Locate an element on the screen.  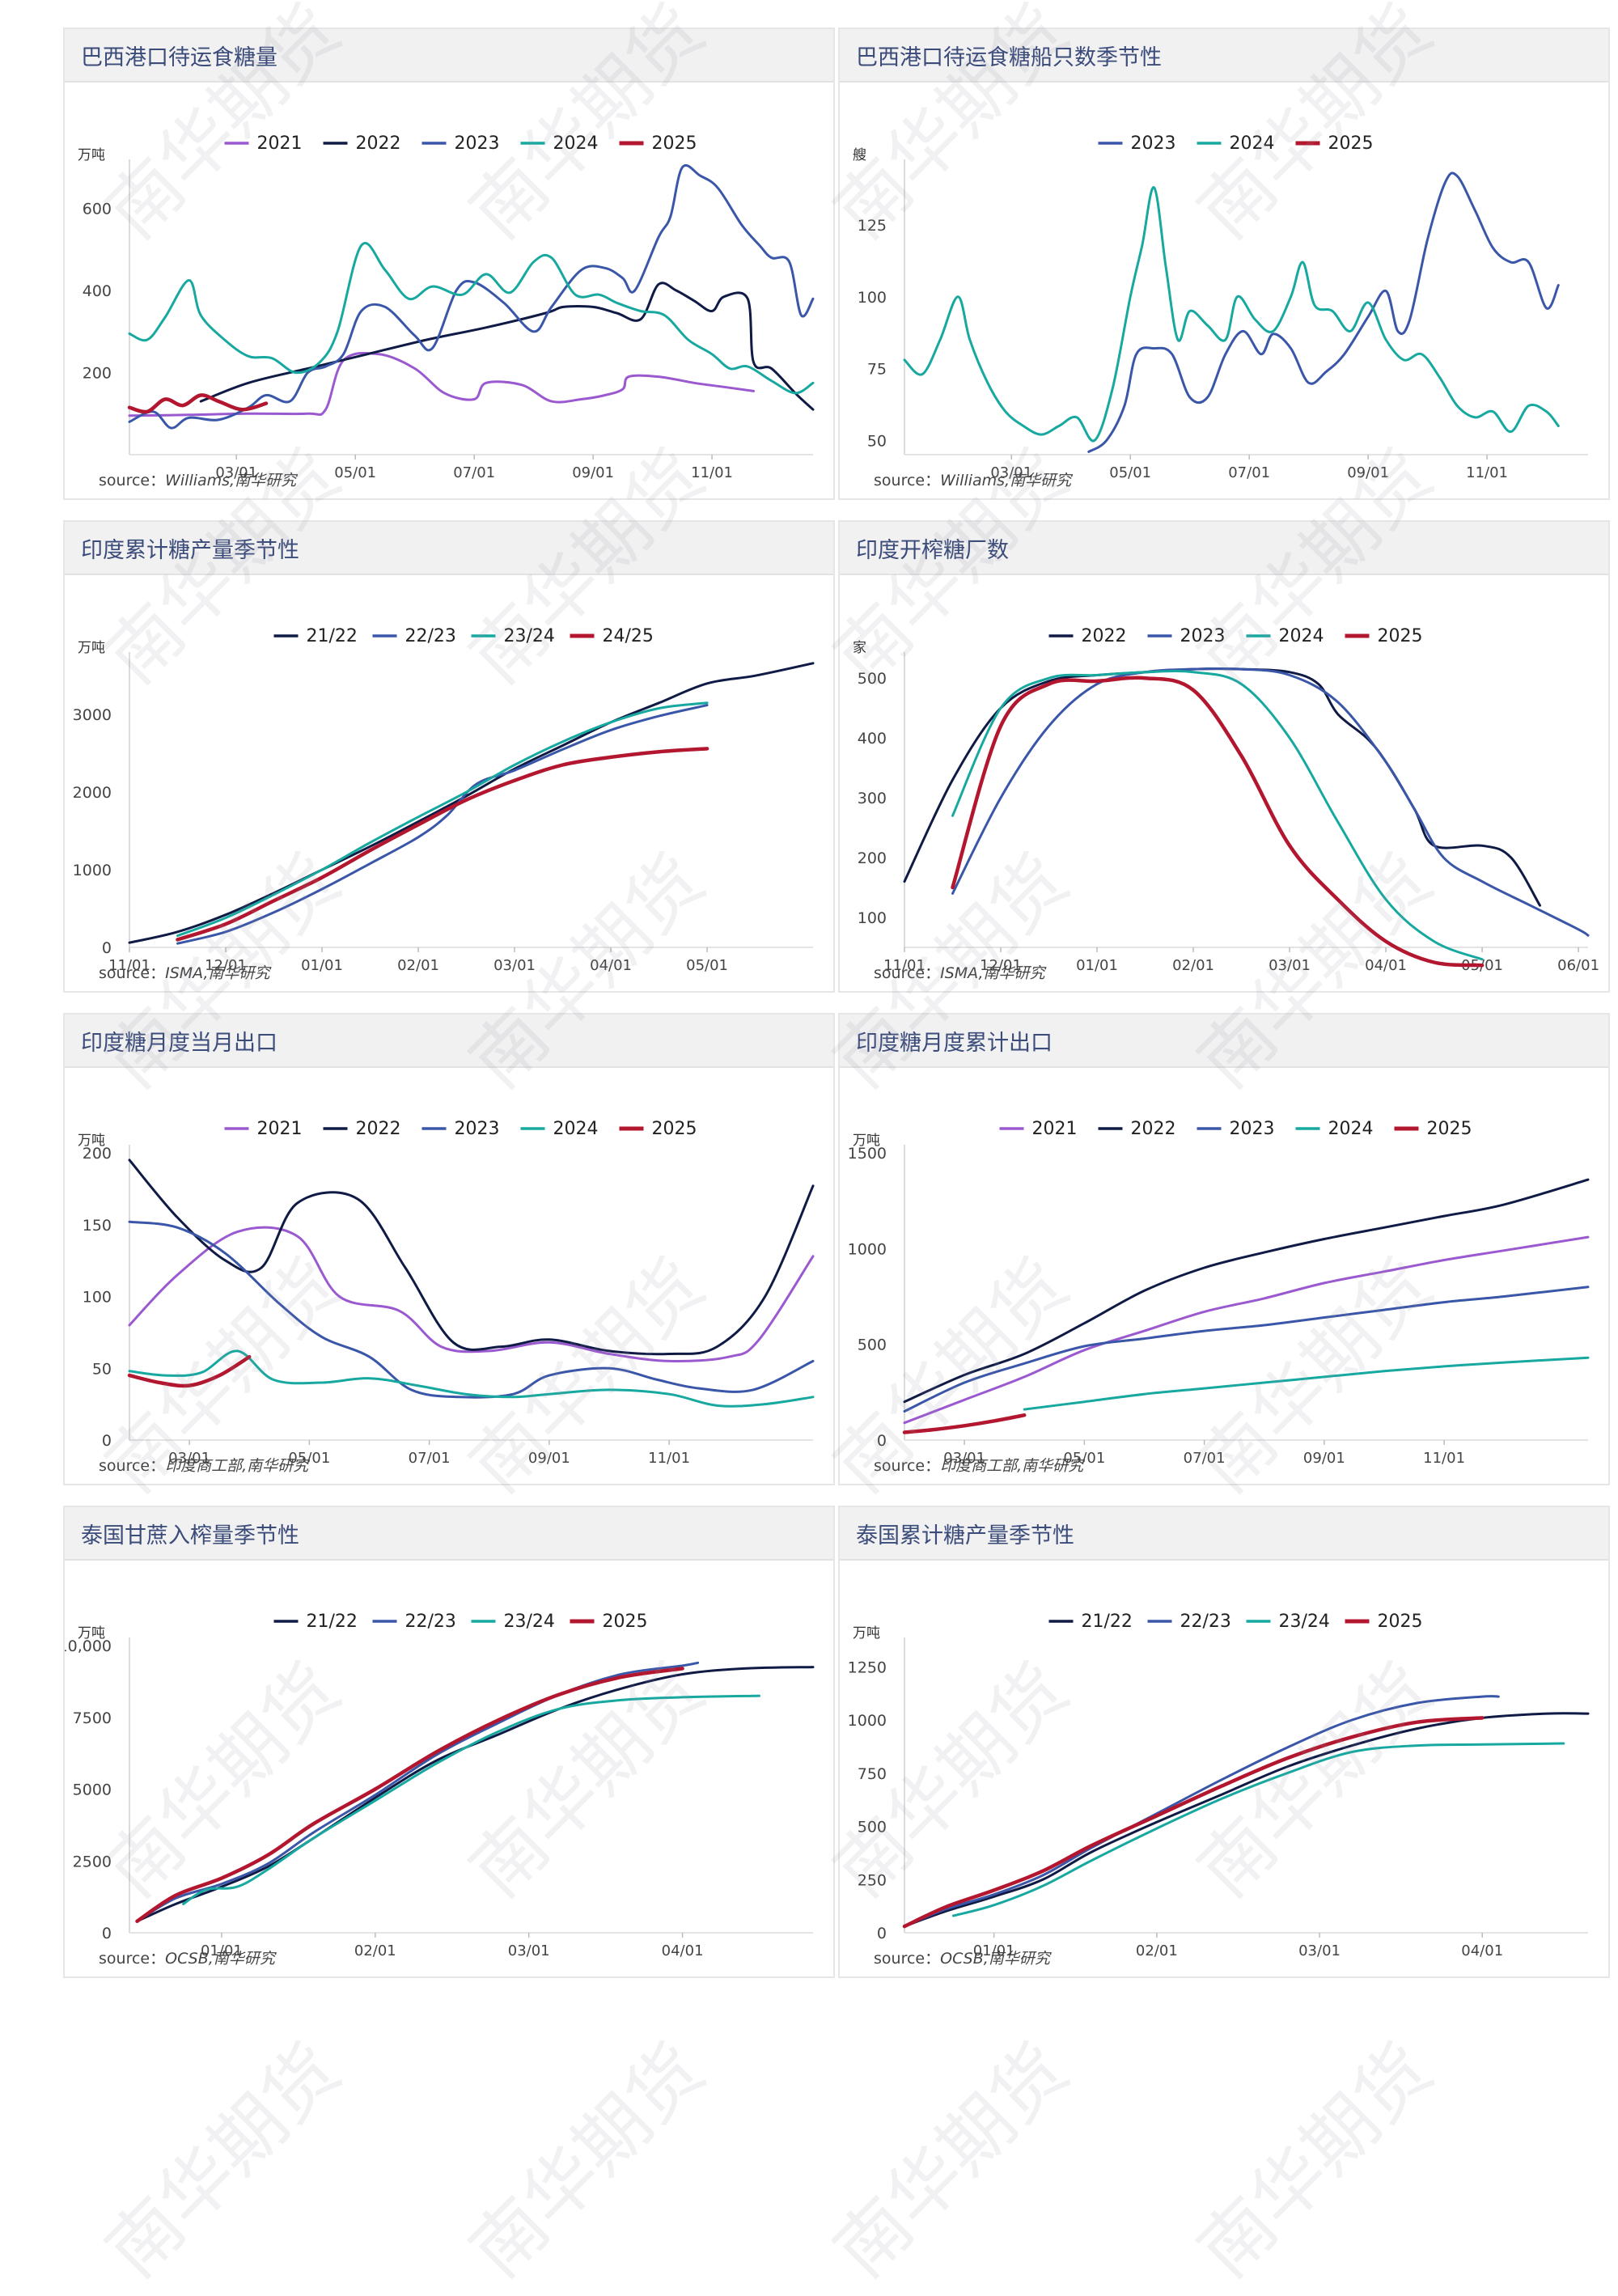
source-text: Williams,南华研究 is located at coordinates (1006, 480).